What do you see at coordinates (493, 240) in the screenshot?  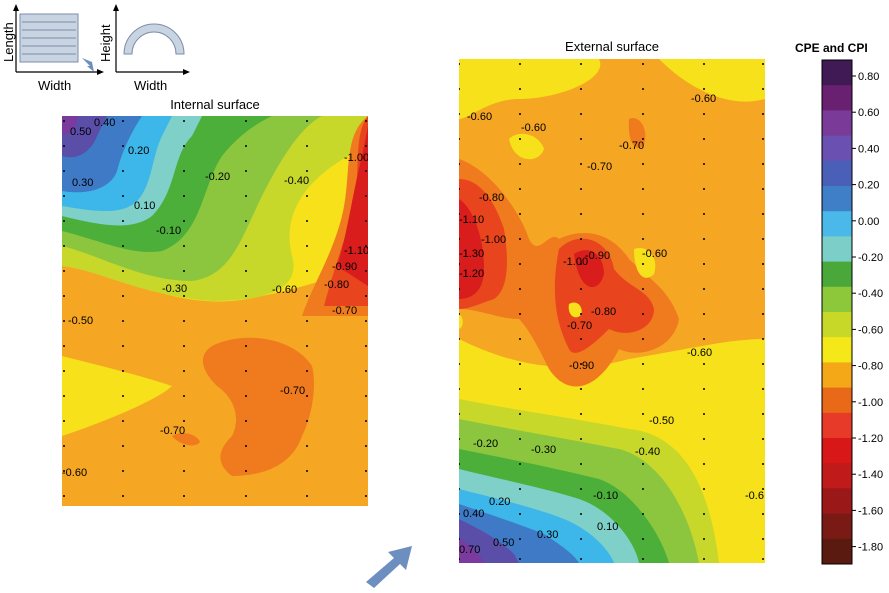 I see `contour-label: -1.00` at bounding box center [493, 240].